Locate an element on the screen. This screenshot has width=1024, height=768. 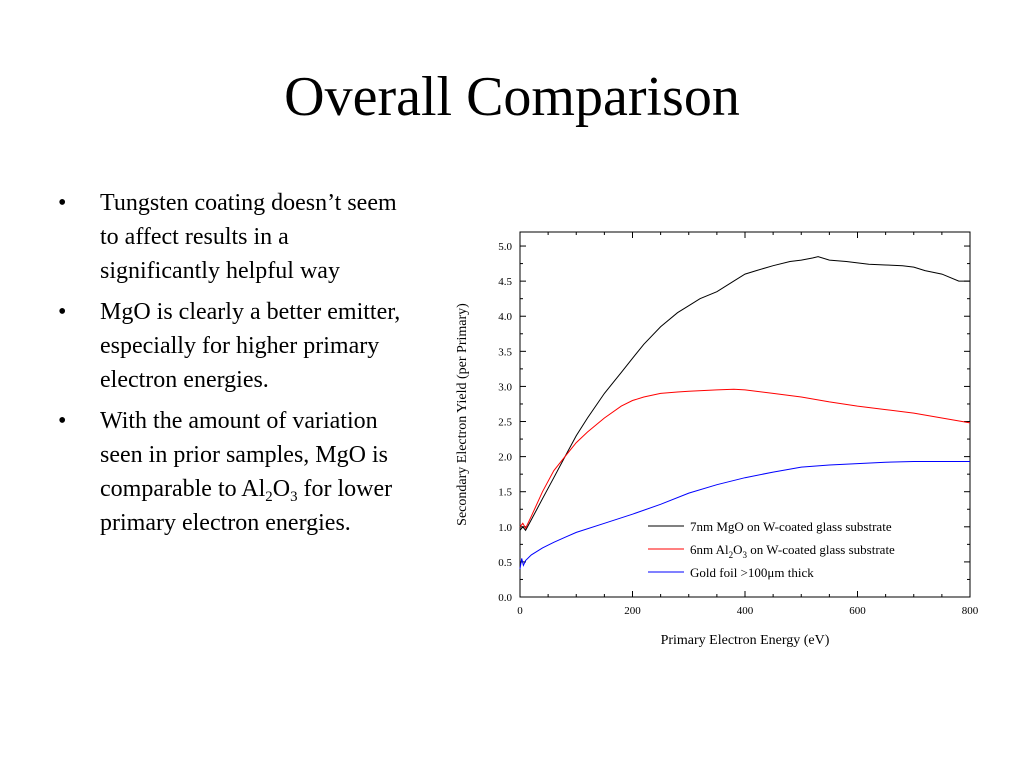
legend-subscript: 3 is located at coordinates (745, 555).